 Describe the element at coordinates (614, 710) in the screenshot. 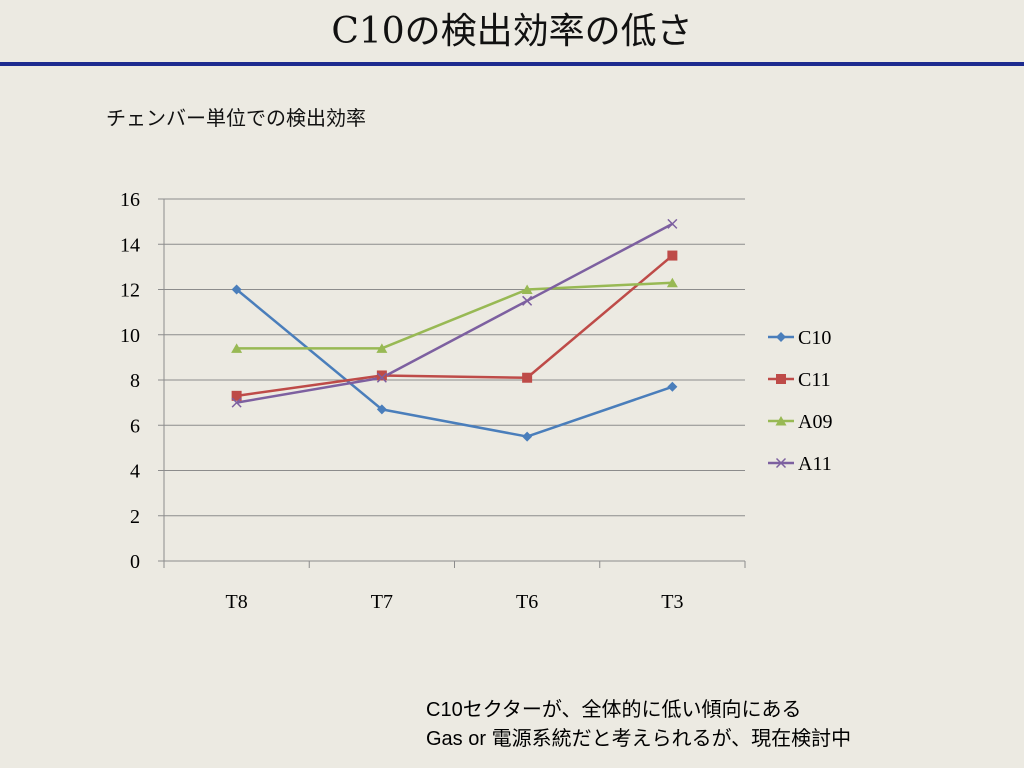

I see `note-line-1: C10セクターが、全体的に低い傾向にある` at that location.